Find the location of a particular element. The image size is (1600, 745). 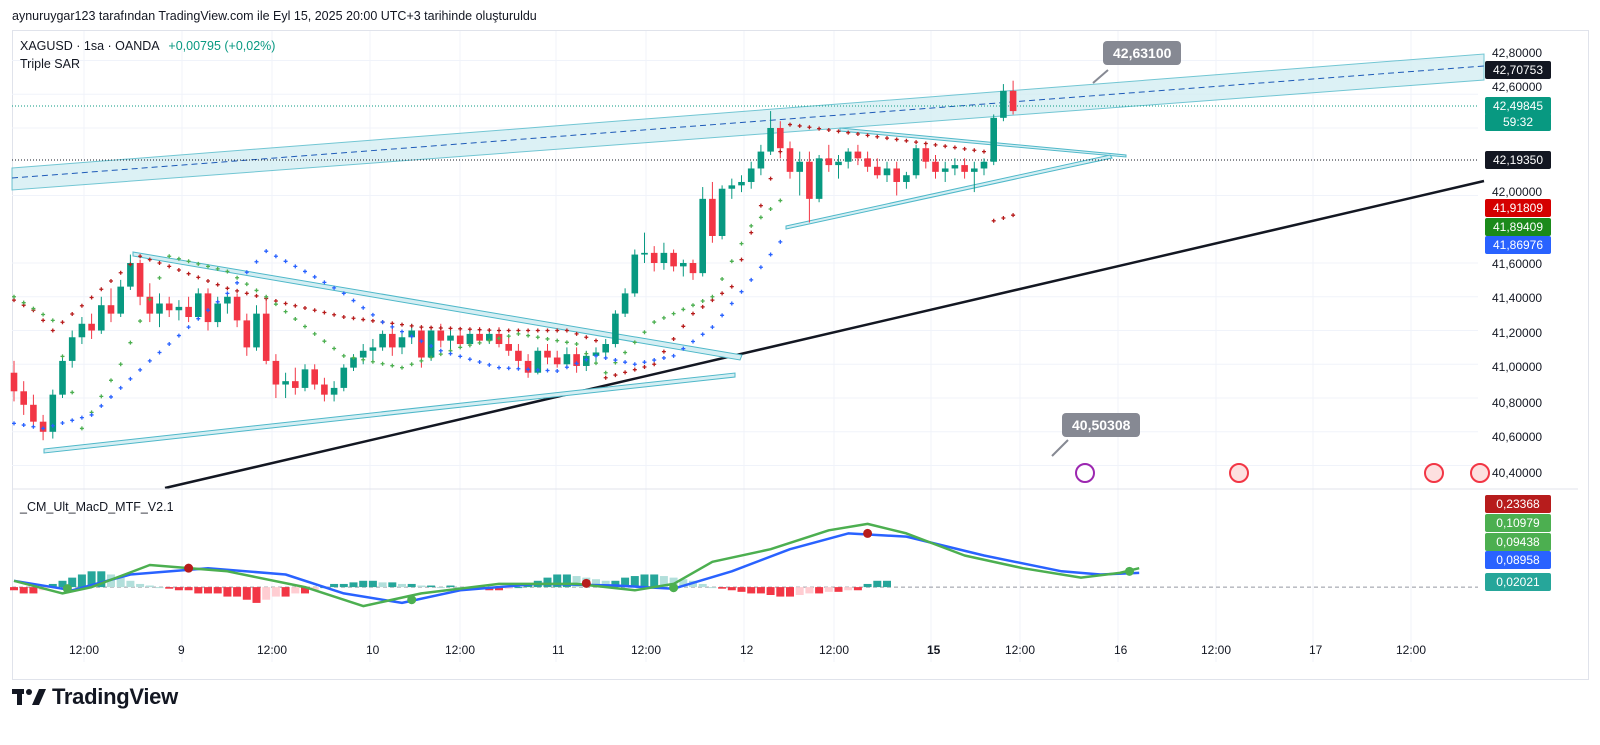

time-tick-label: 12:00 is located at coordinates (84, 650).